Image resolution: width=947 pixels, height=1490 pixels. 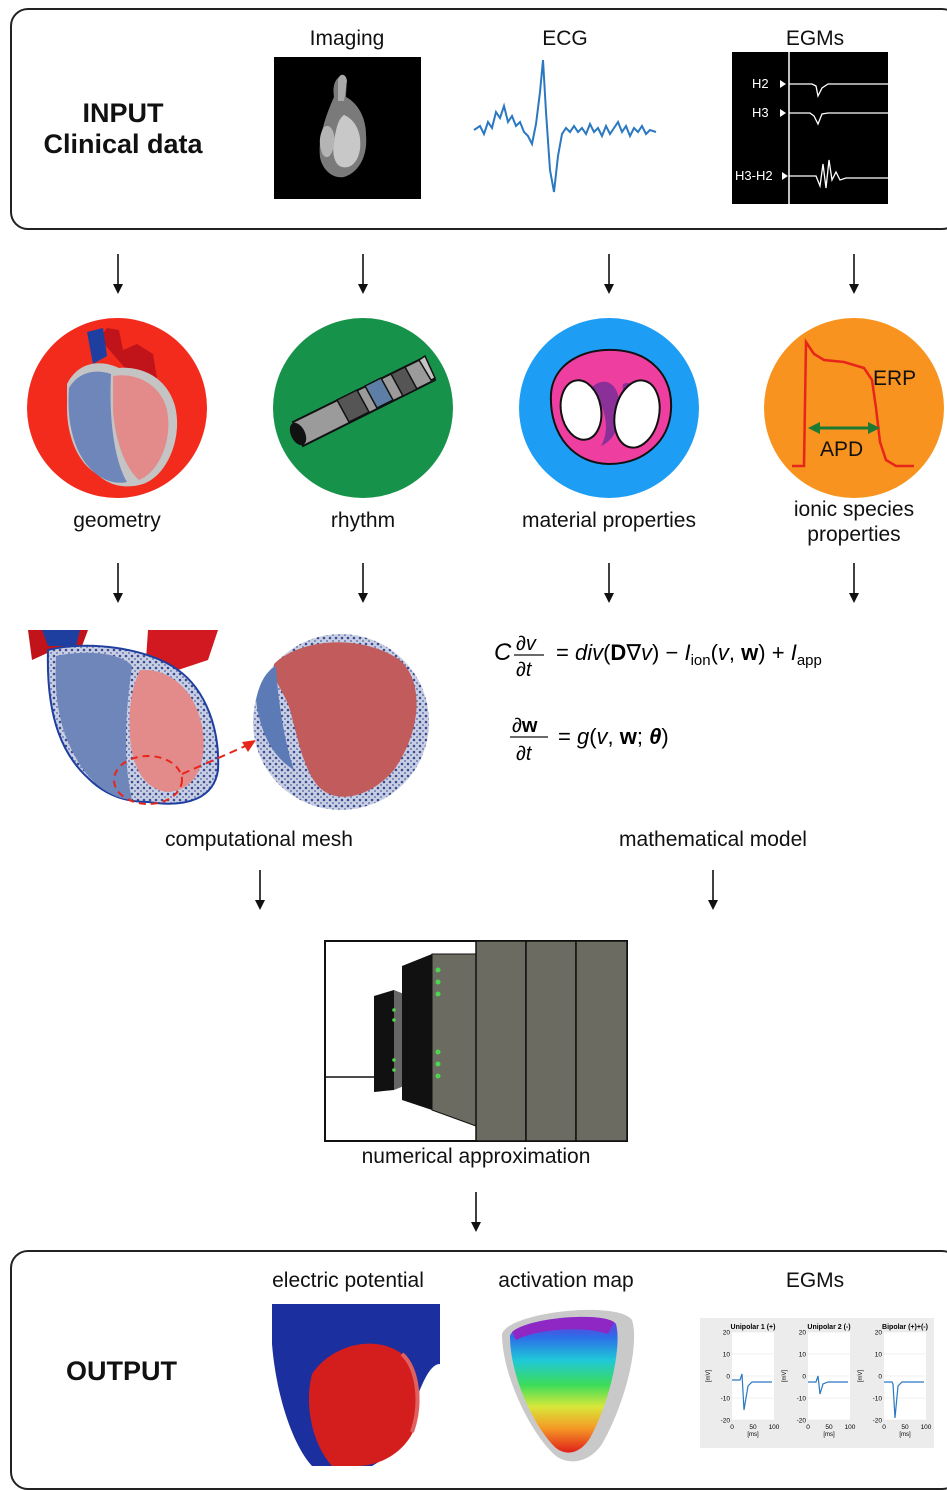 I want to click on equation-gating: ∂w ∂t = g(v, w; θ), so click(x=658, y=738).